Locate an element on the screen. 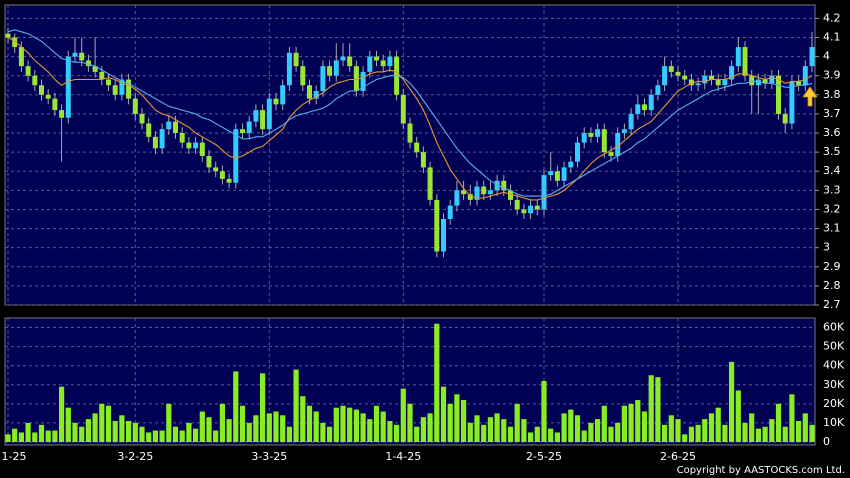  y-tick-label: 2.7 is located at coordinates (832, 304).